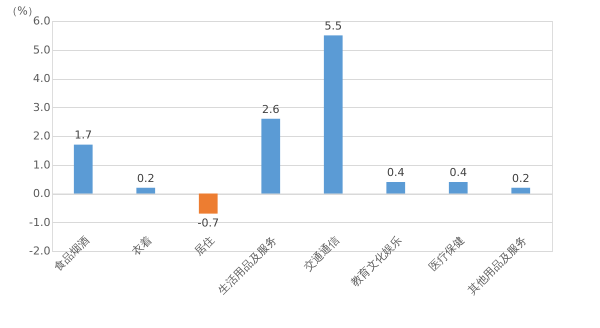 Image resolution: width=600 pixels, height=328 pixels. What do you see at coordinates (248, 265) in the screenshot?
I see `x-tick-label: 生活用品及服务` at bounding box center [248, 265].